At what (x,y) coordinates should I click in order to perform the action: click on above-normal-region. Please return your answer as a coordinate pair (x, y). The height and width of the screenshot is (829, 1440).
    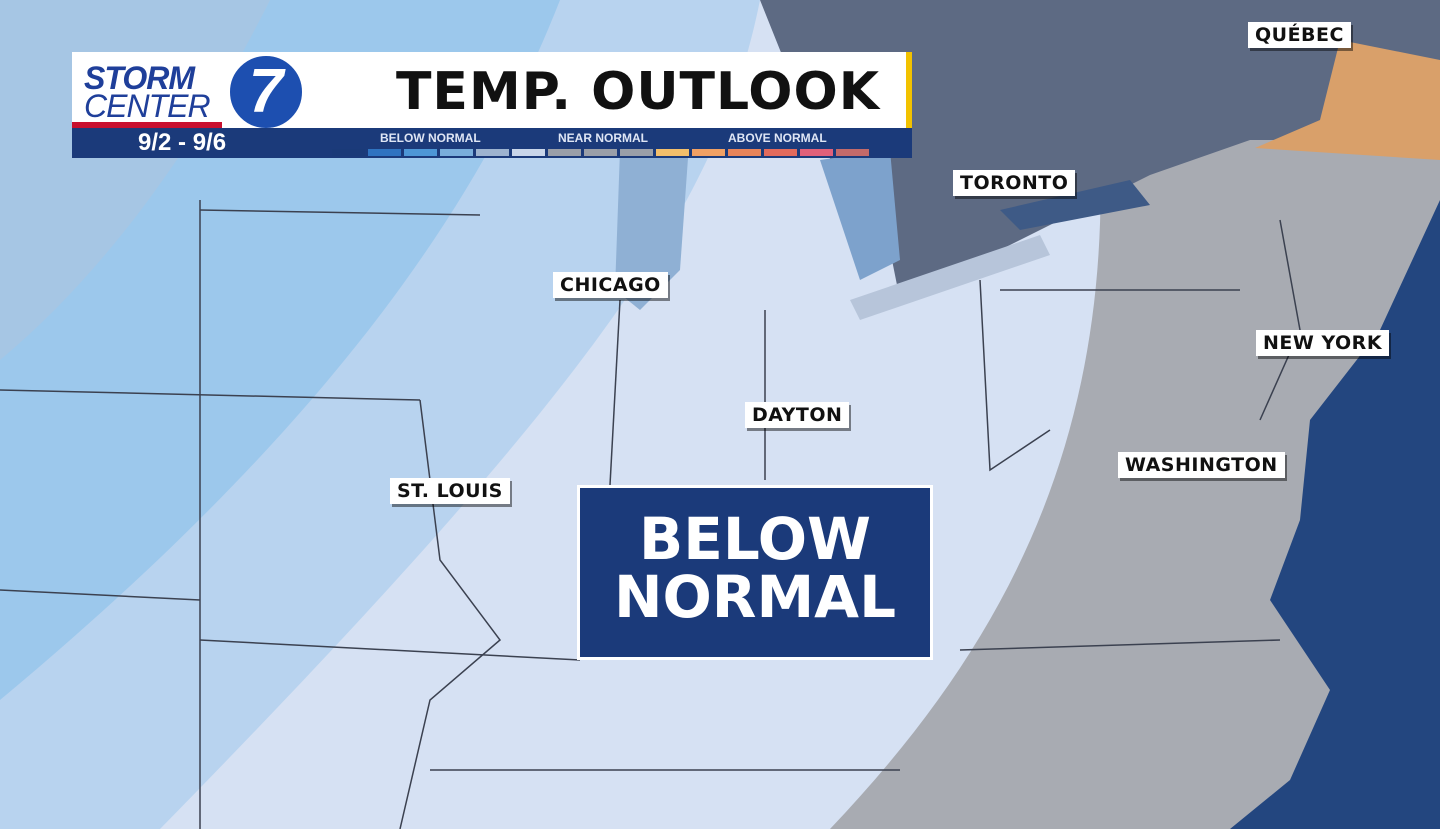
    Looking at the image, I should click on (1347, 100).